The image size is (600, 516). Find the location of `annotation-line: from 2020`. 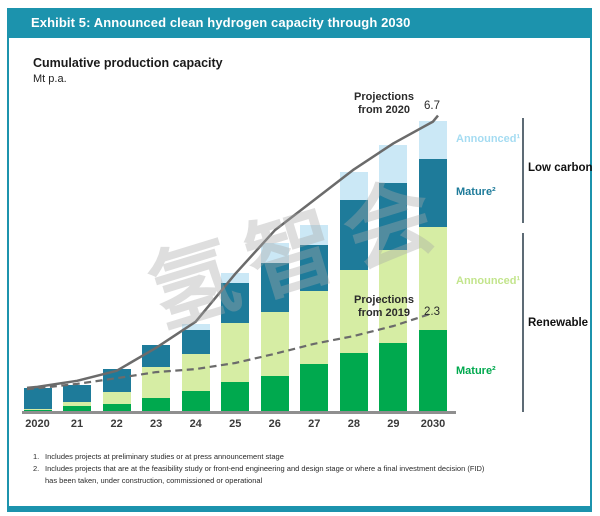

annotation-line: from 2020 is located at coordinates (384, 109).